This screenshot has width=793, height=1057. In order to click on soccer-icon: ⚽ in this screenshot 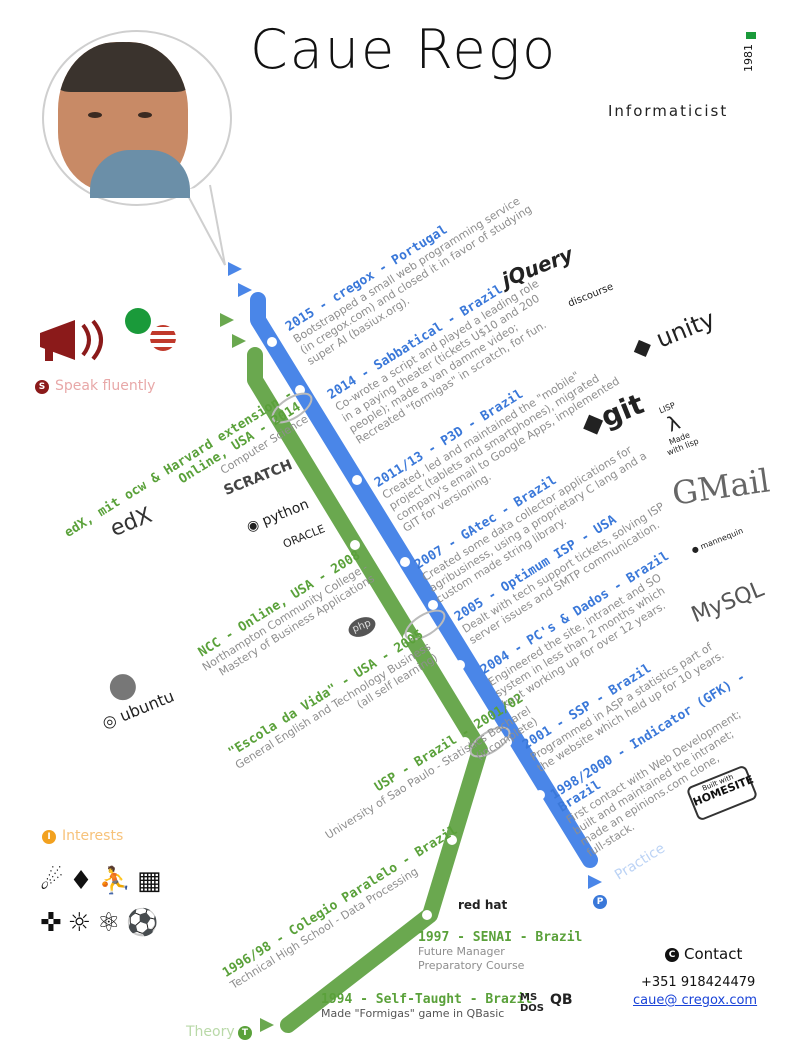, I will do `click(145, 923)`.